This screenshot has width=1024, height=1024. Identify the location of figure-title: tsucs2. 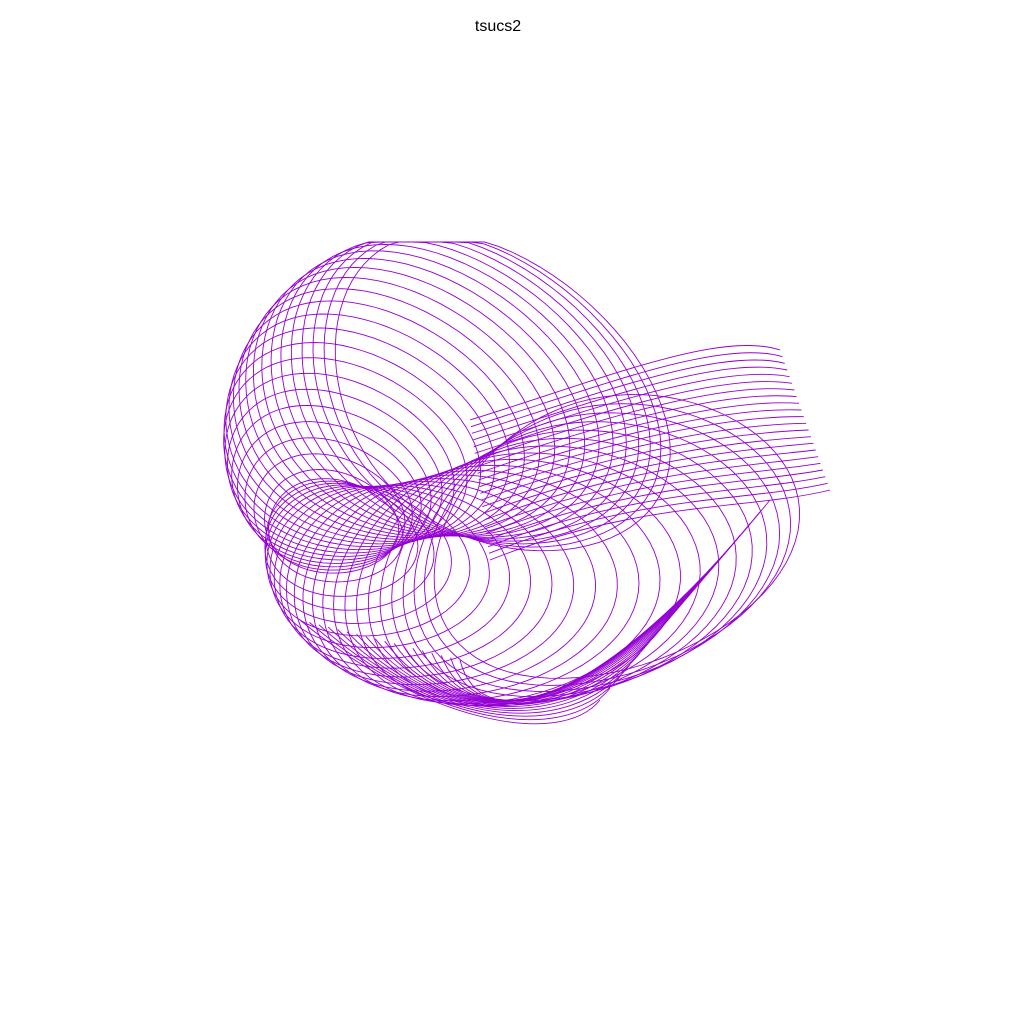
(498, 26).